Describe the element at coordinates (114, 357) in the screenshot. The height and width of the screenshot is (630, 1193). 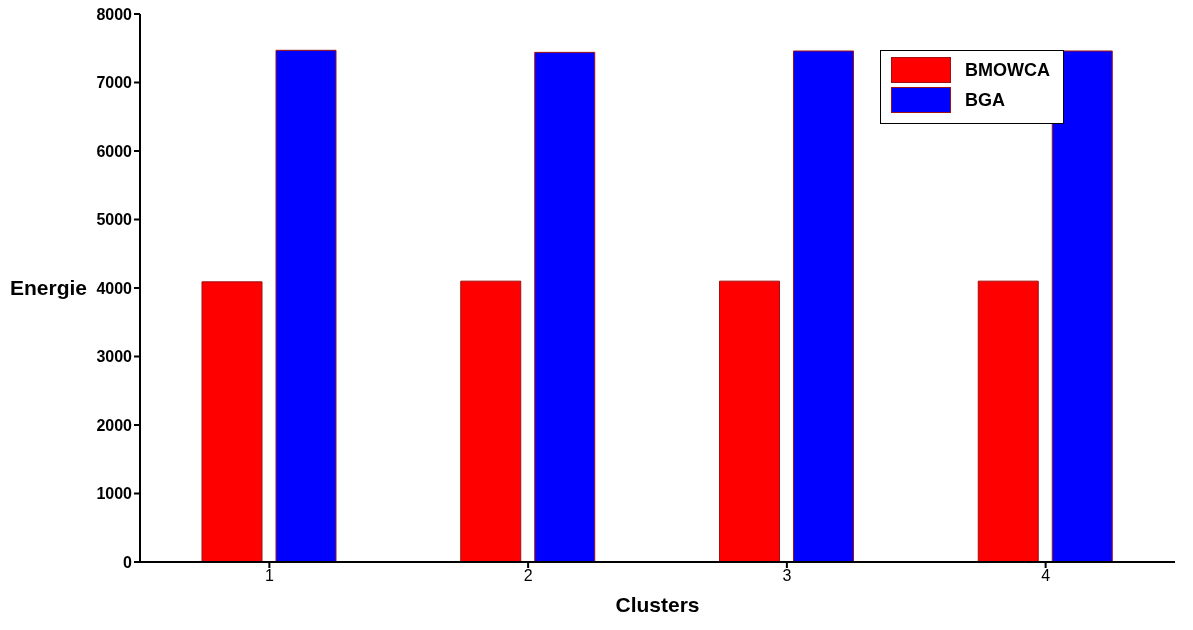
I see `y-tick-label: 3000` at that location.